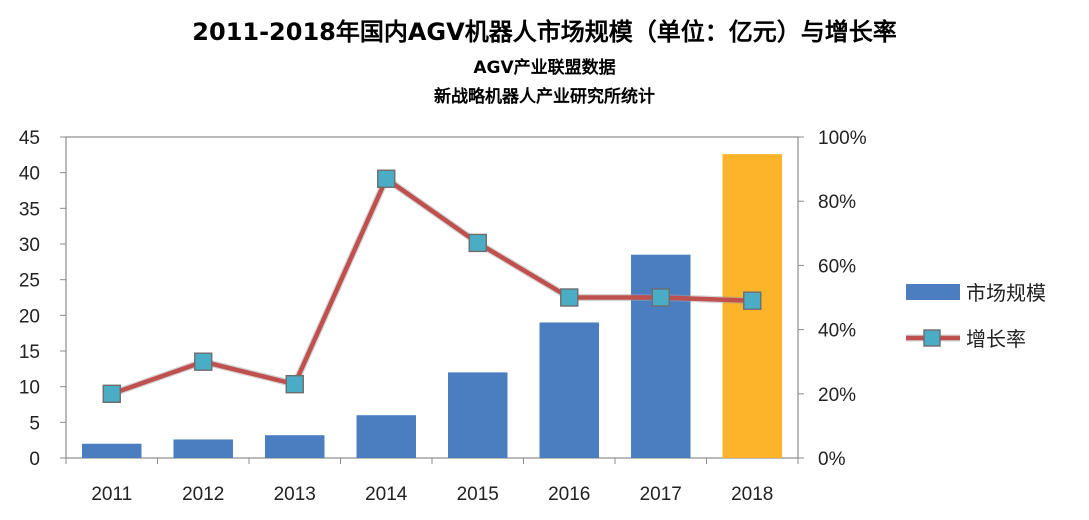 This screenshot has height=520, width=1089. What do you see at coordinates (837, 331) in the screenshot?
I see `right-axis-tick-label: 40%` at bounding box center [837, 331].